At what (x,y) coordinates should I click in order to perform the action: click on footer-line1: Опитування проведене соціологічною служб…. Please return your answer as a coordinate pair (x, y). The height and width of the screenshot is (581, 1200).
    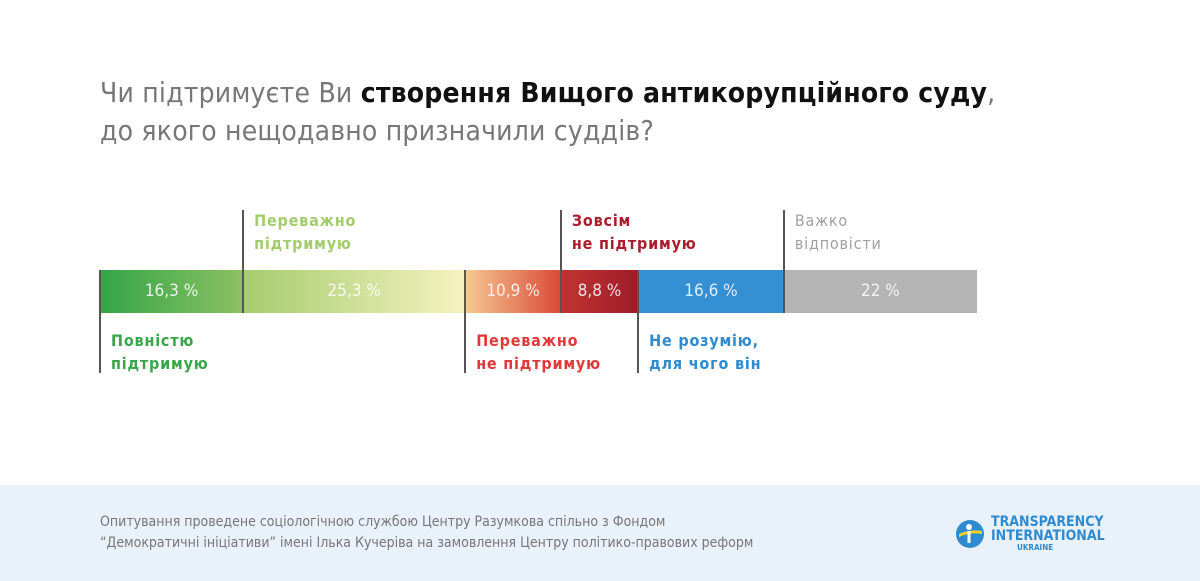
    Looking at the image, I should click on (383, 522).